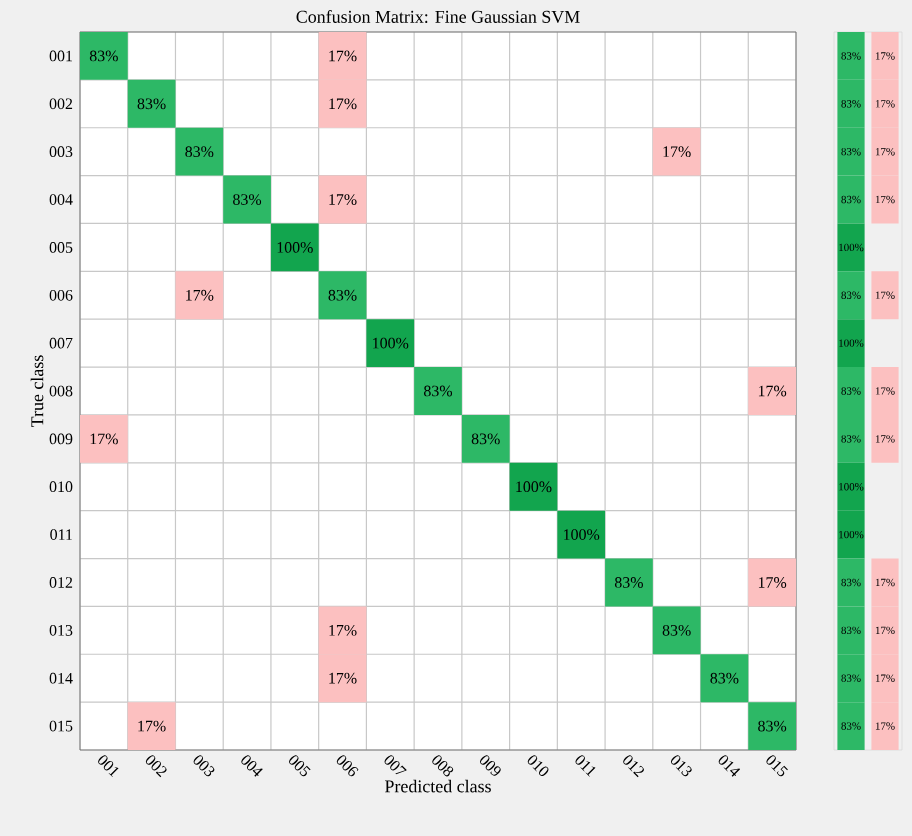  Describe the element at coordinates (438, 786) in the screenshot. I see `x-axis-title: Predicted class` at that location.